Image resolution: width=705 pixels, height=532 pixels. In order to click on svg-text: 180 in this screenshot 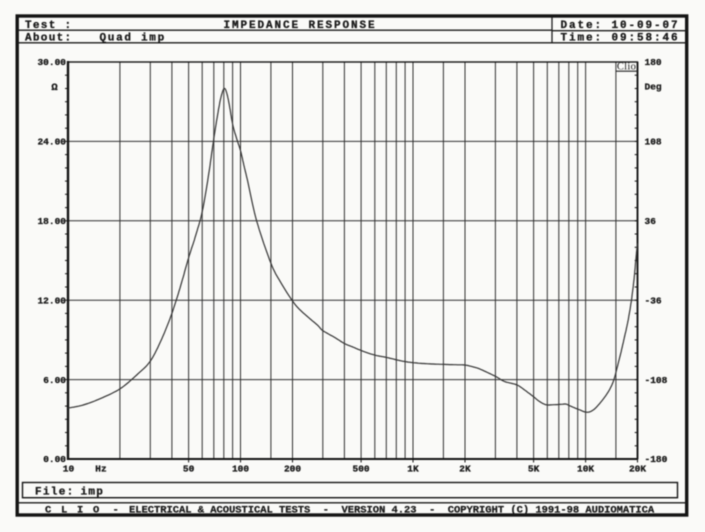, I will do `click(653, 62)`.